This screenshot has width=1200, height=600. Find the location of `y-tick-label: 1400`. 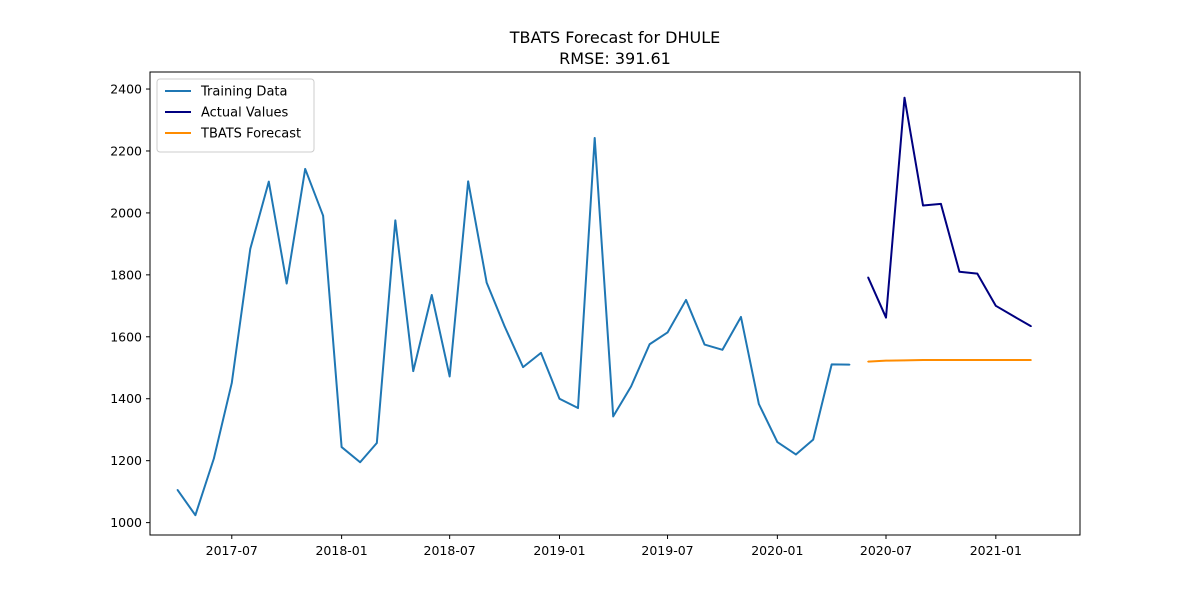

y-tick-label: 1400 is located at coordinates (126, 398).